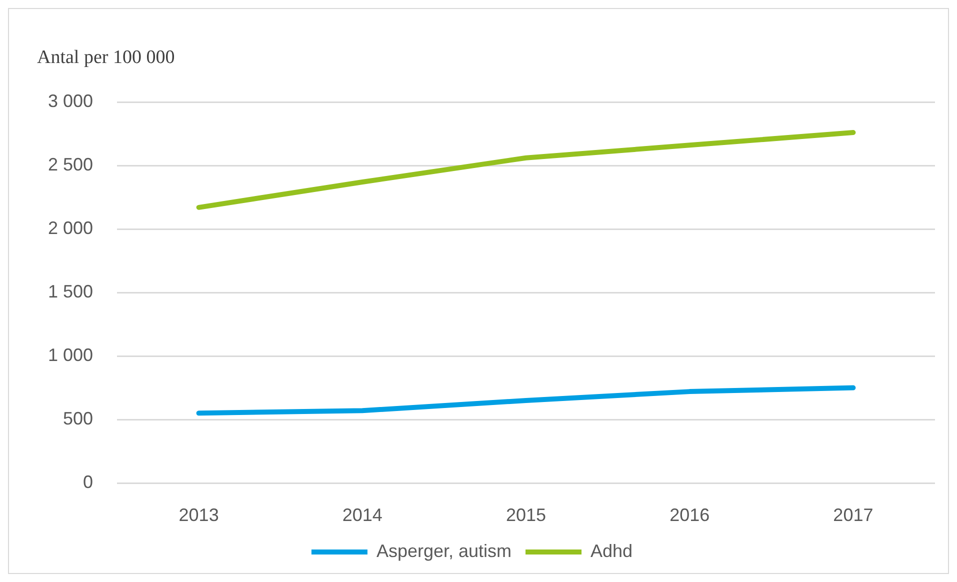 Image resolution: width=957 pixels, height=582 pixels. I want to click on x-tick-label: 2015, so click(526, 514).